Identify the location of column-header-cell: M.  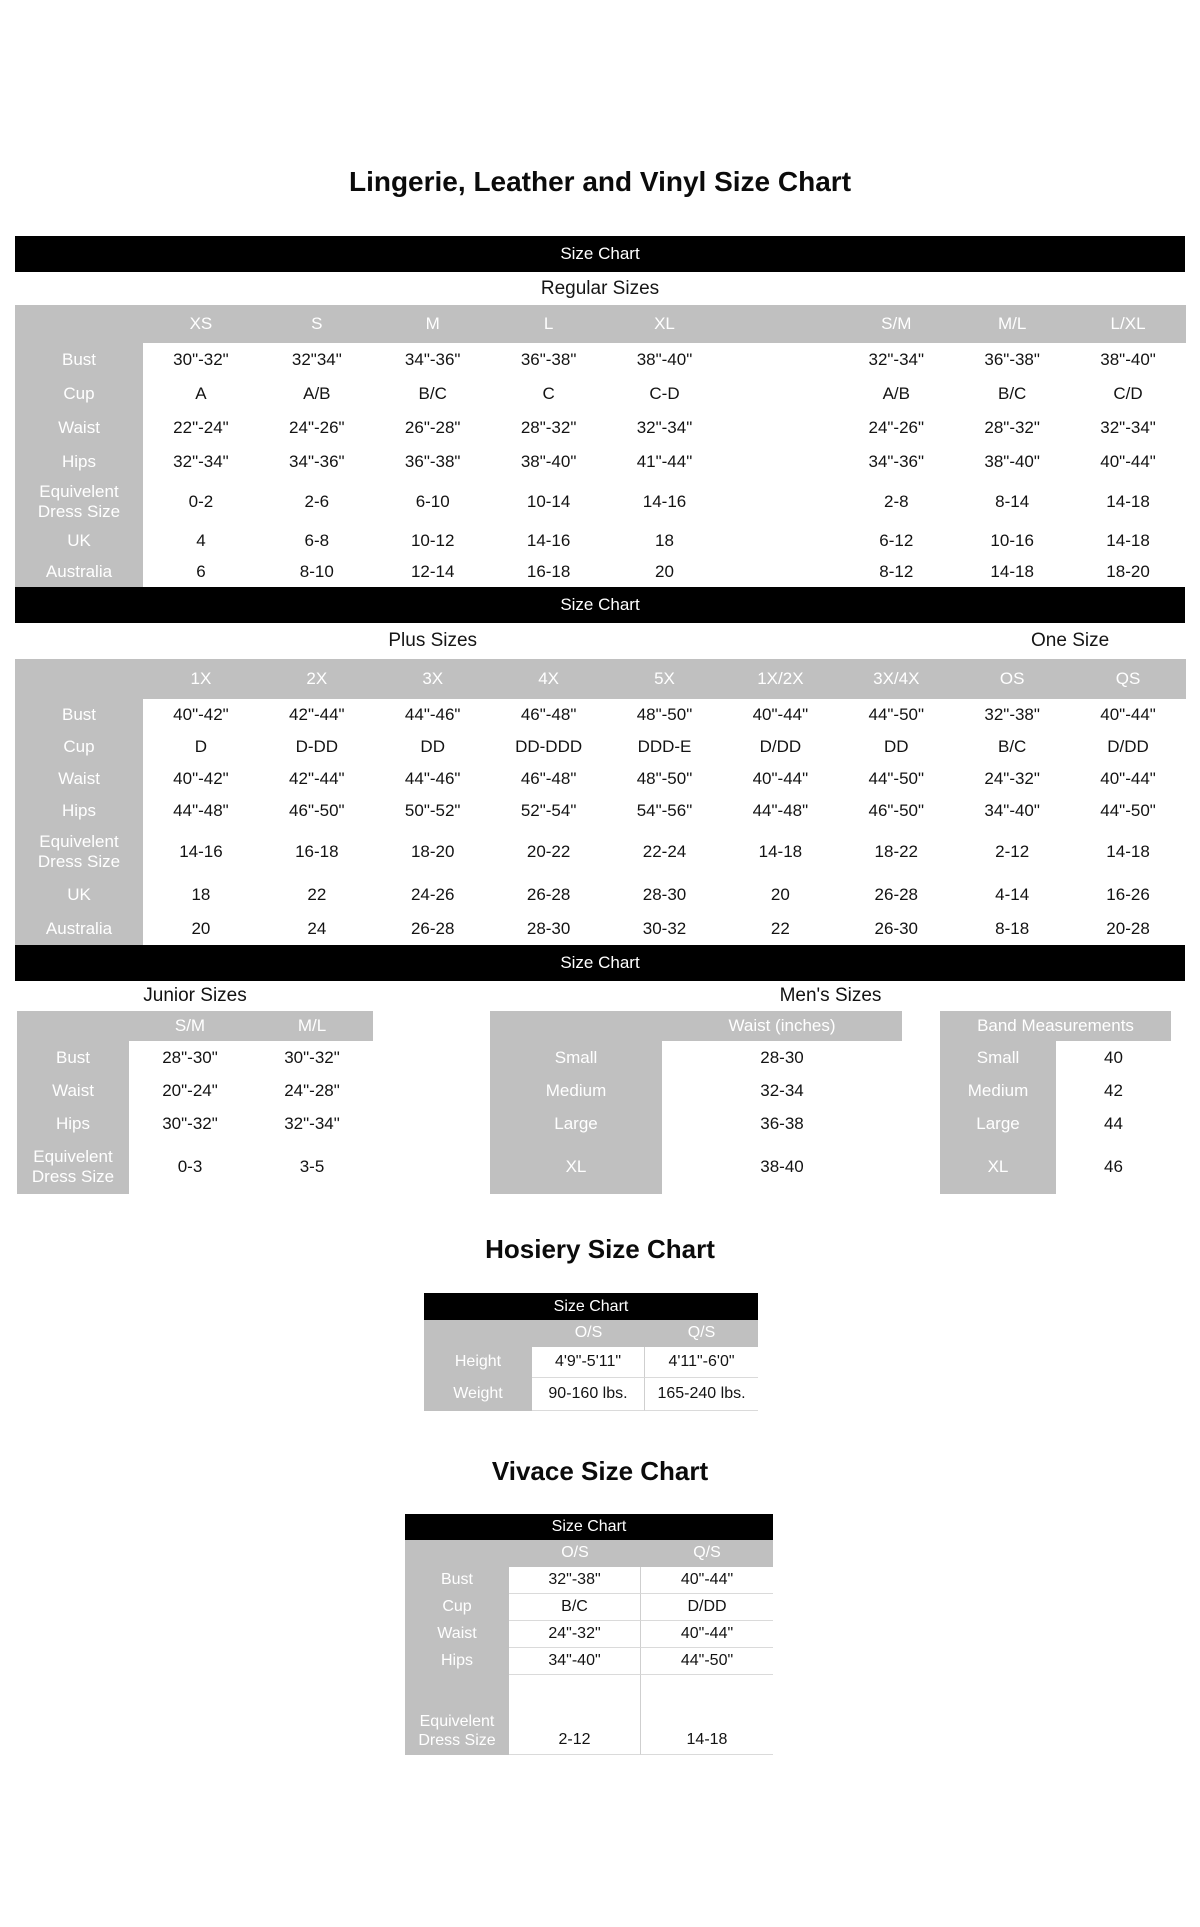
(432, 324).